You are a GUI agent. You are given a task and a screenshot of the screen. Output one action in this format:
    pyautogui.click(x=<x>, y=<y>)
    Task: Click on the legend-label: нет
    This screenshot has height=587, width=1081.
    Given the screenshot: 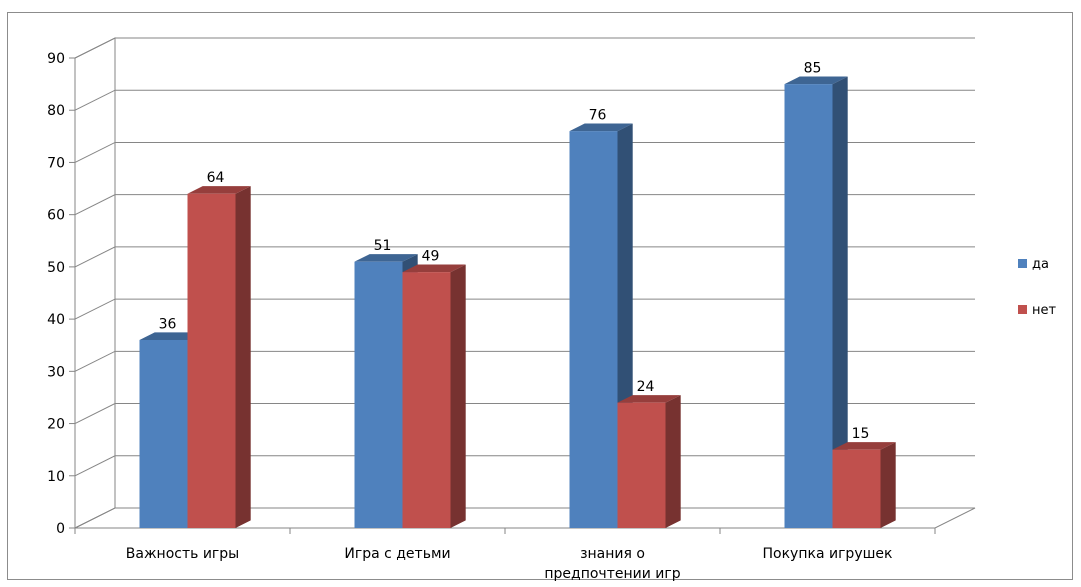 What is the action you would take?
    pyautogui.click(x=1044, y=310)
    